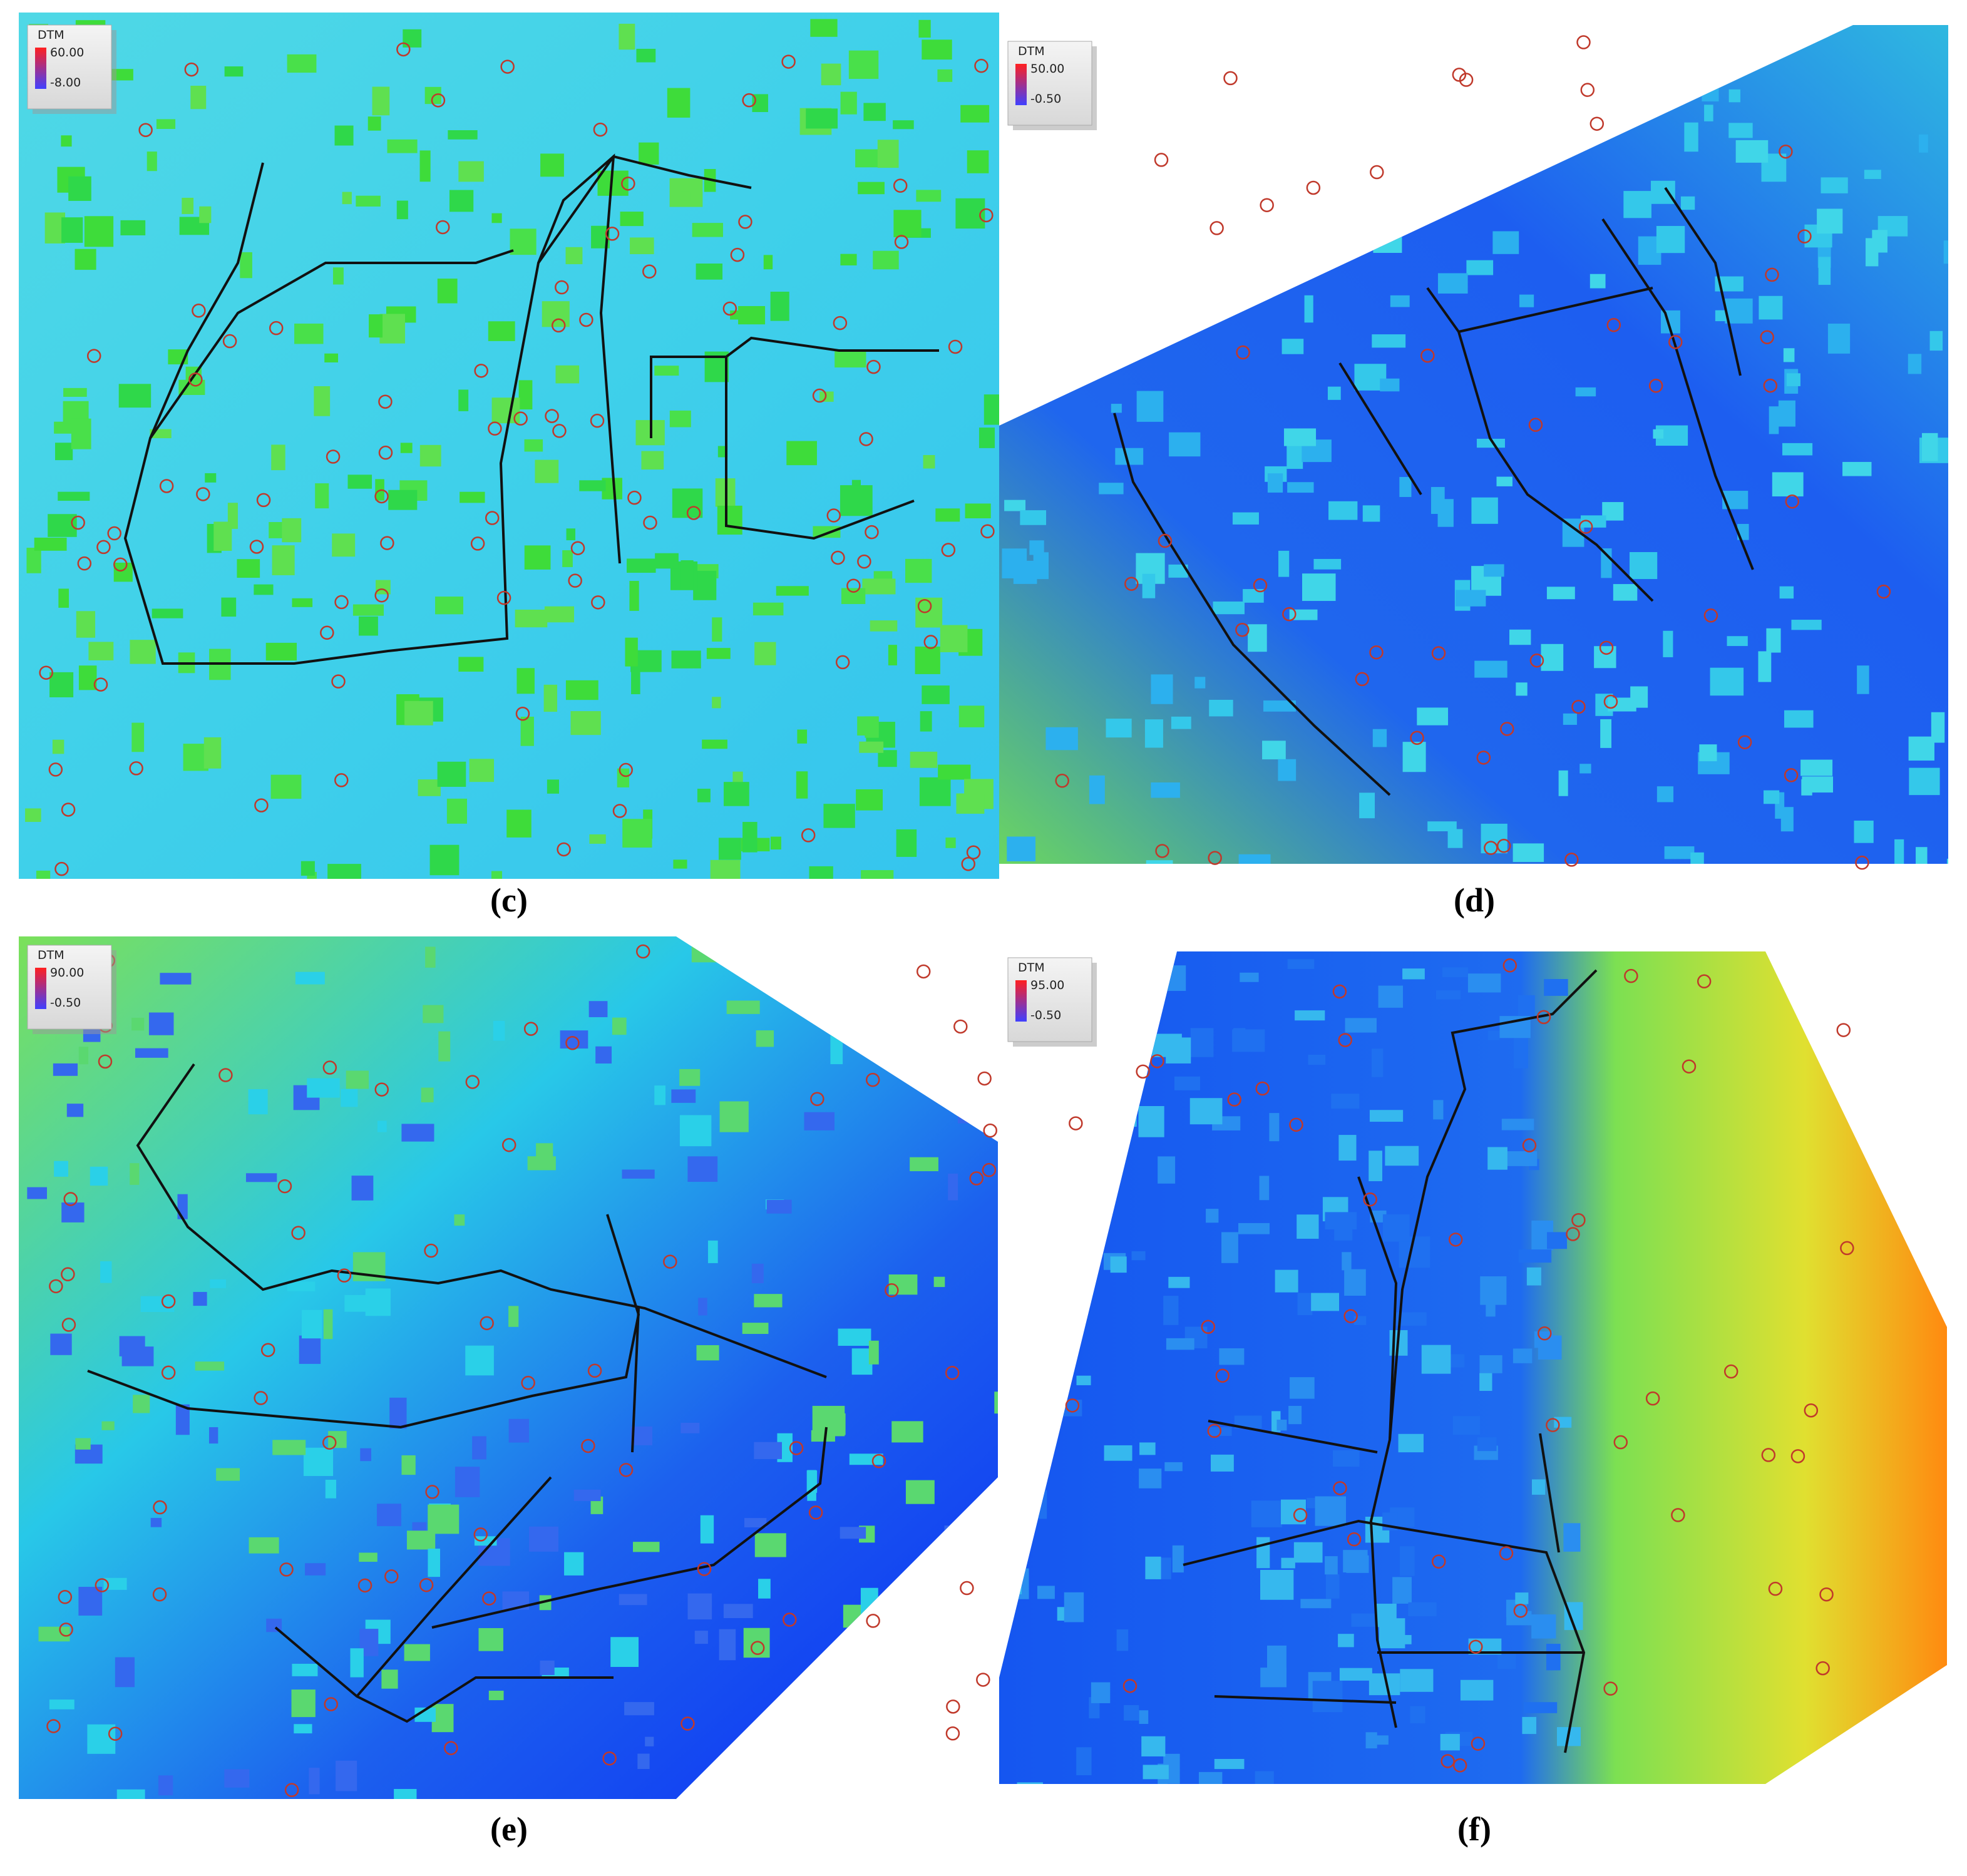 Image resolution: width=1967 pixels, height=1876 pixels. Describe the element at coordinates (1052, 85) in the screenshot. I see `legend: DTM 50.00 -0.50` at that location.